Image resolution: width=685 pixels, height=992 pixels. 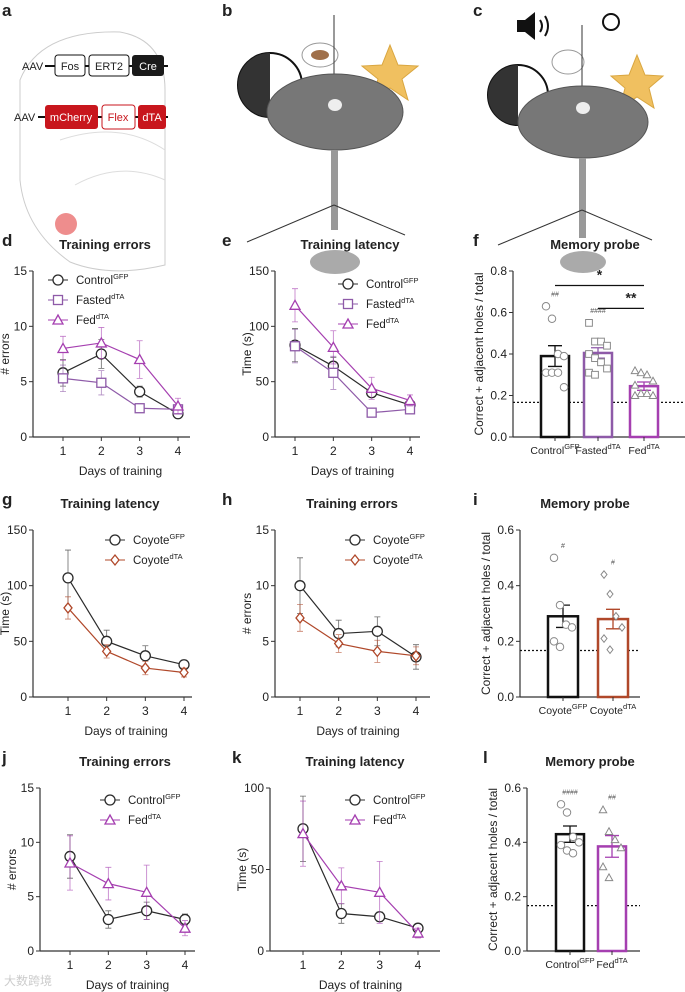 What do you see at coordinates (389, 819) in the screenshot?
I see `legend-label: FeddTA` at bounding box center [389, 819].